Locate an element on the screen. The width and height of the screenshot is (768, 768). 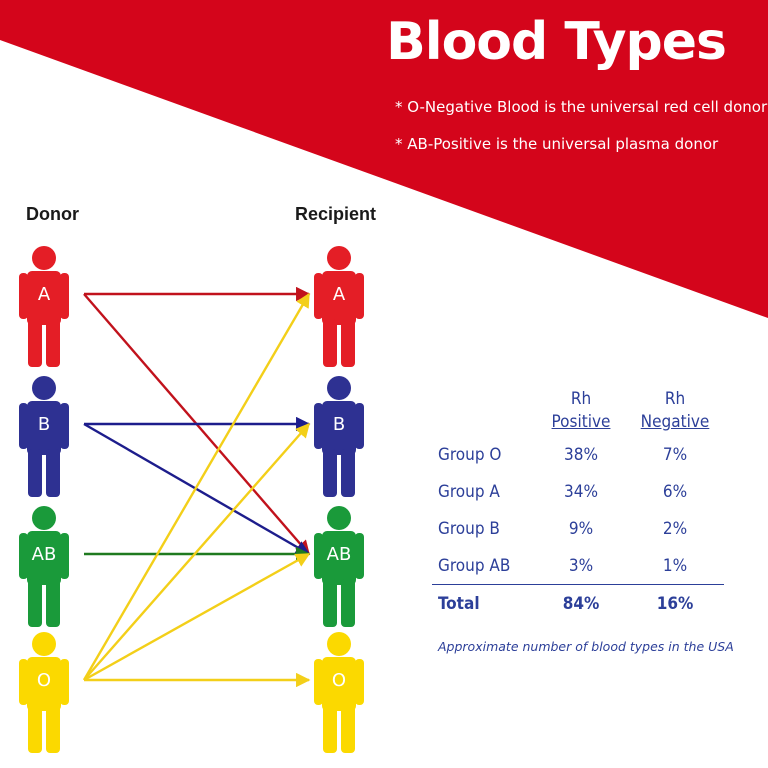
recipient-person-o: O is located at coordinates (339, 692).